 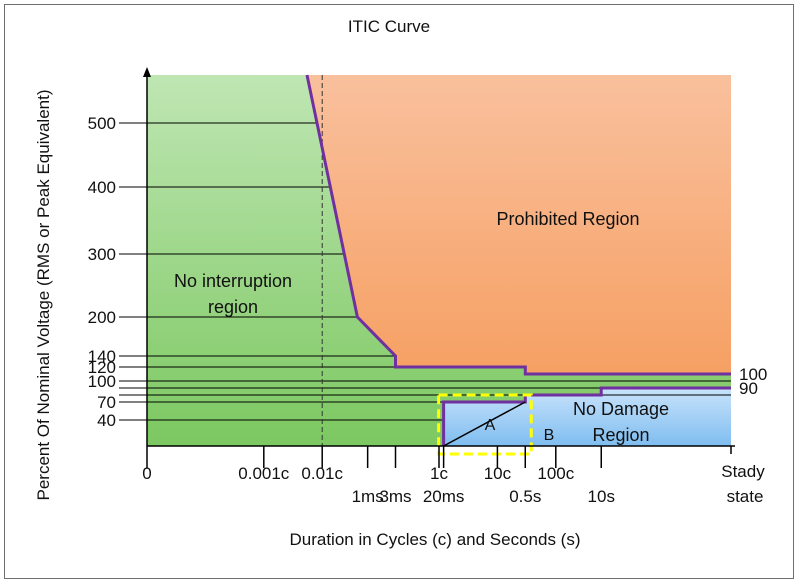 What do you see at coordinates (434, 539) in the screenshot?
I see `x-axis-label: Duration in Cycles (c) and Seconds (s)` at bounding box center [434, 539].